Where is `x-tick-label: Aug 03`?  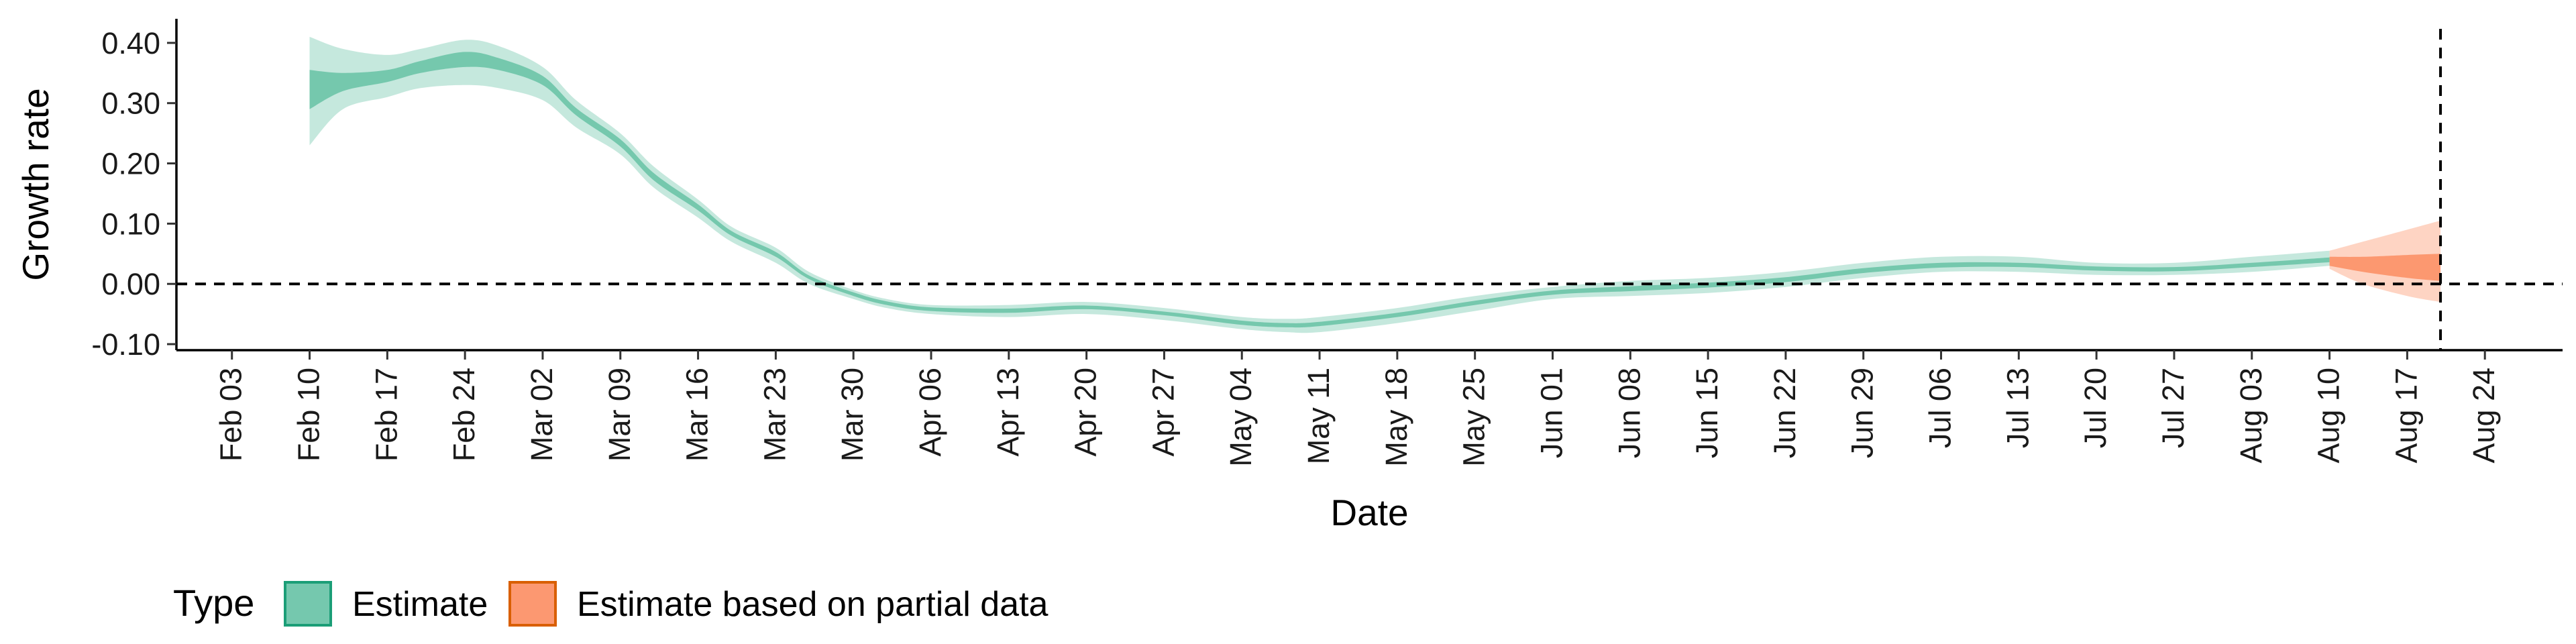 x-tick-label: Aug 03 is located at coordinates (2251, 416).